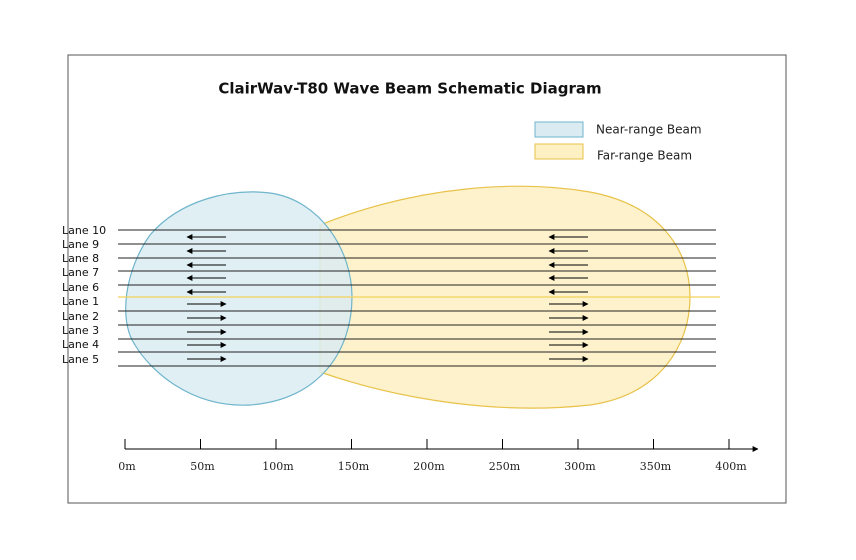 Image resolution: width=856 pixels, height=560 pixels. What do you see at coordinates (80, 287) in the screenshot?
I see `lane-label: Lane 6` at bounding box center [80, 287].